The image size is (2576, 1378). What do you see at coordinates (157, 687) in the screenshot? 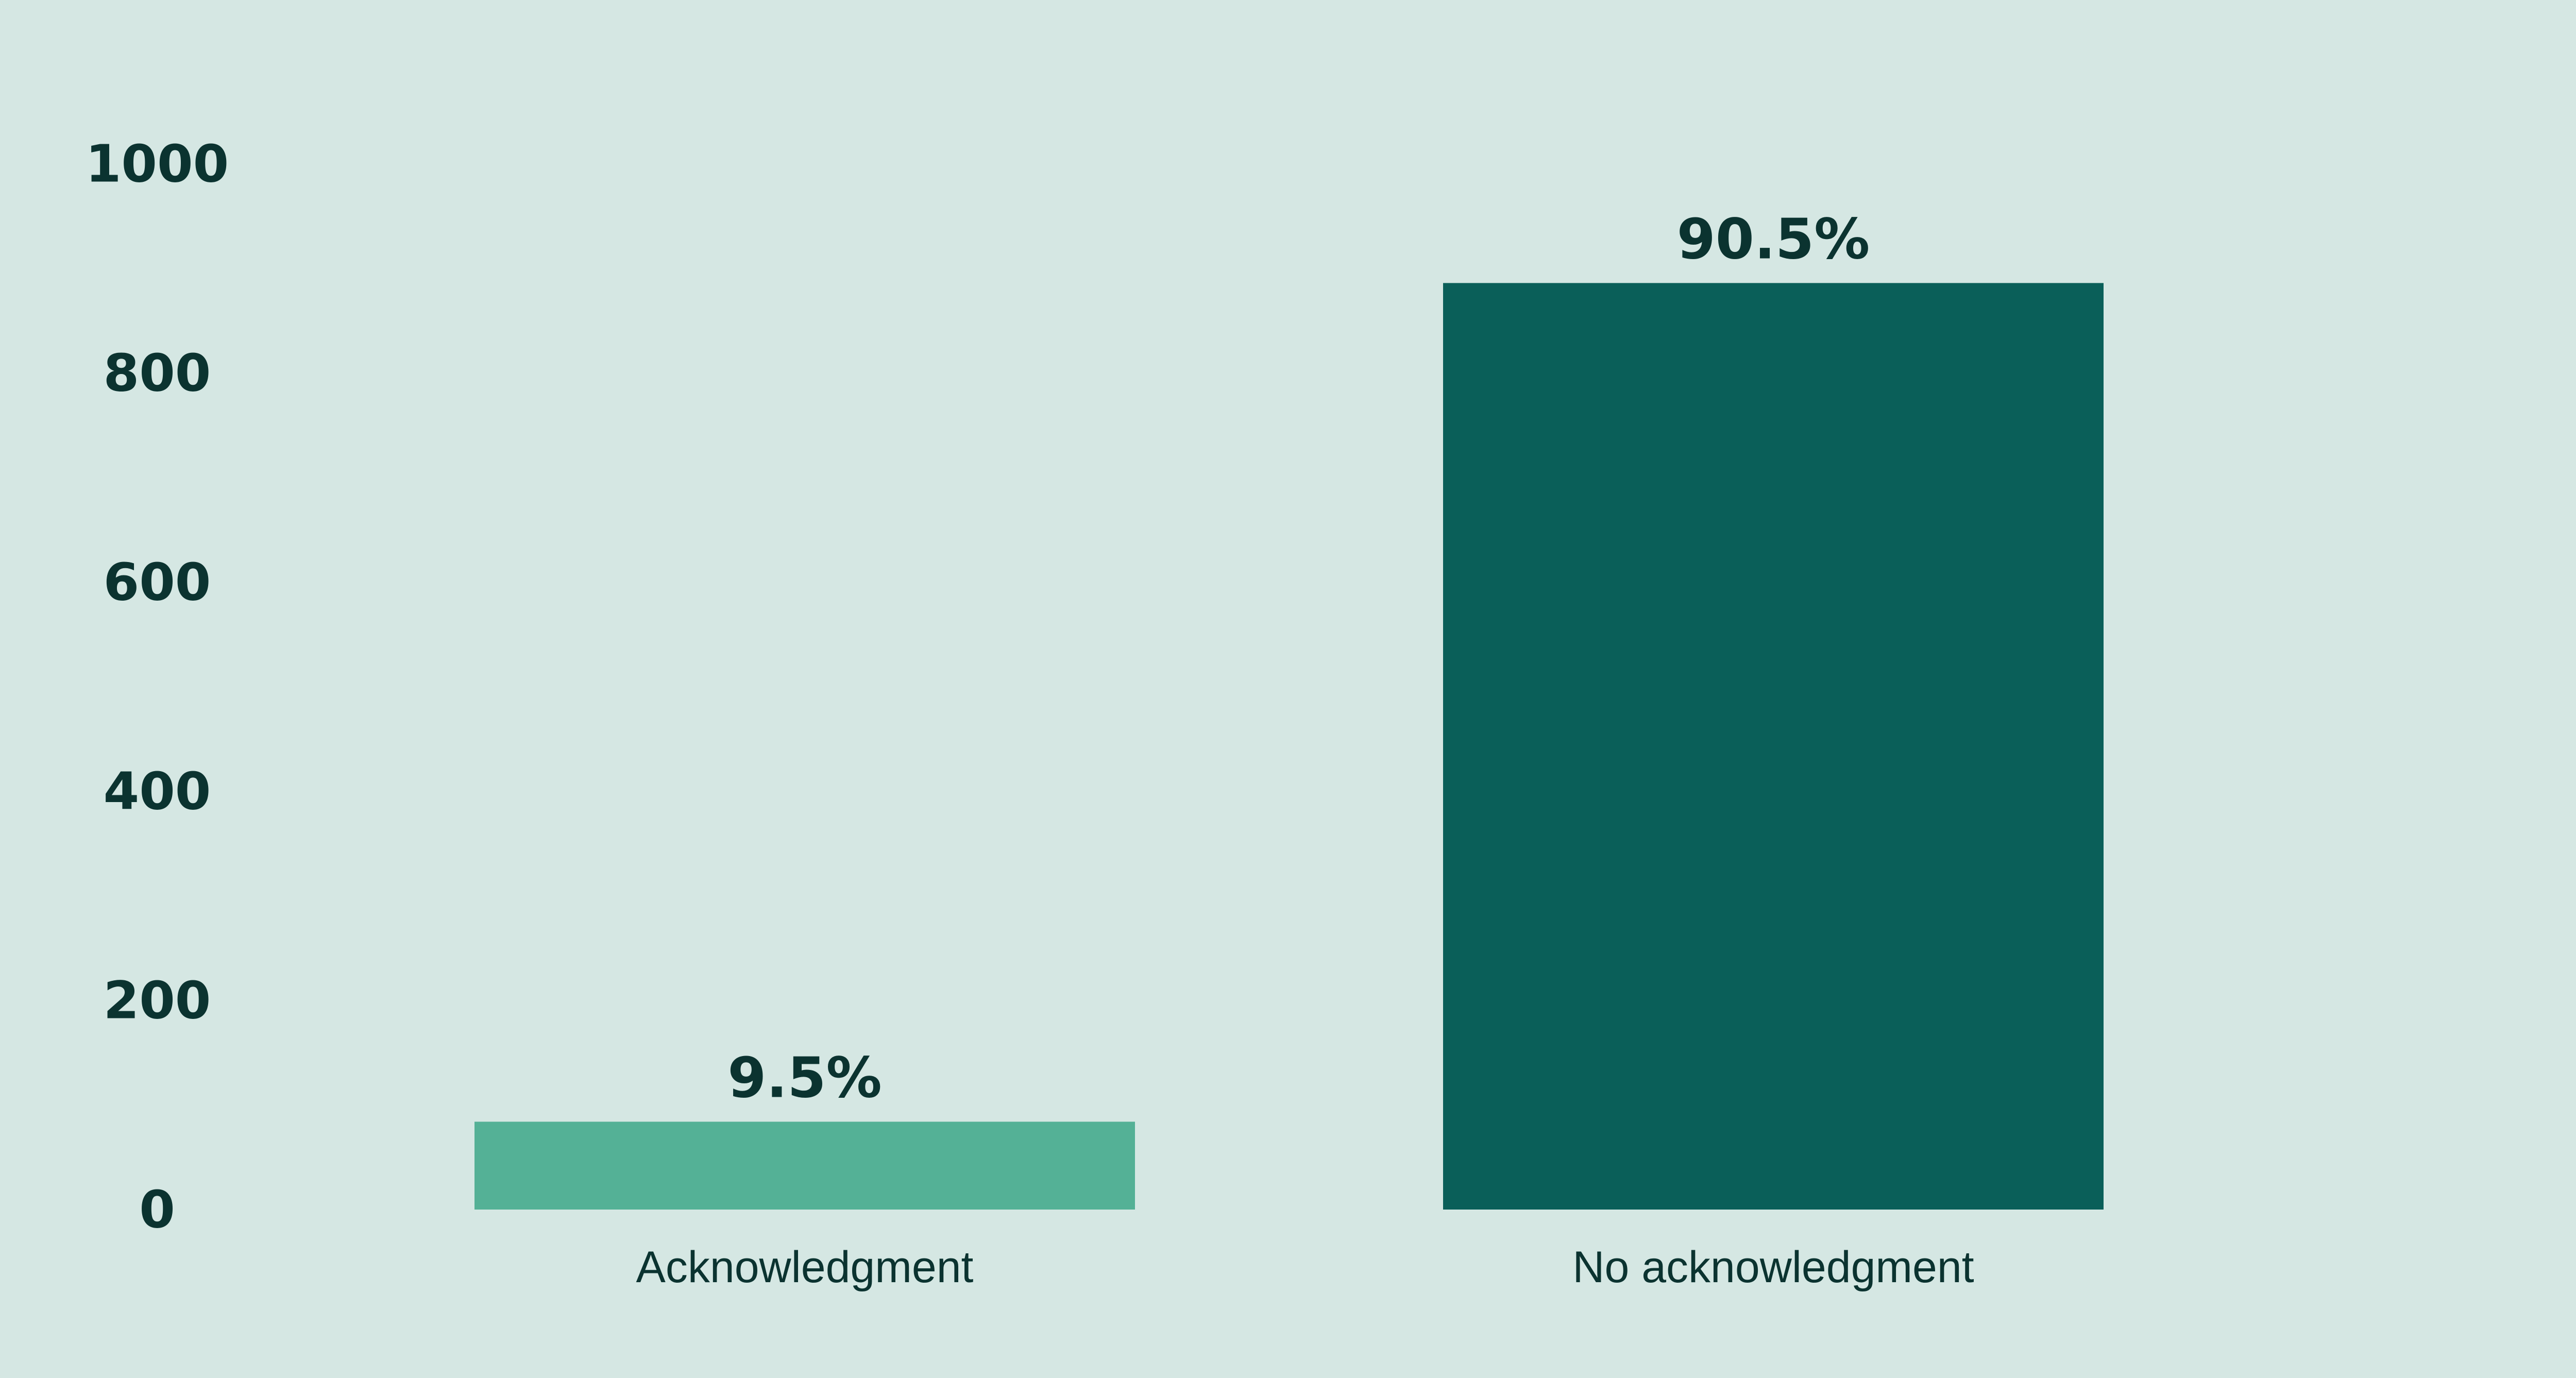
I see `y-axis: 0 200 400 600 800 1000` at bounding box center [157, 687].